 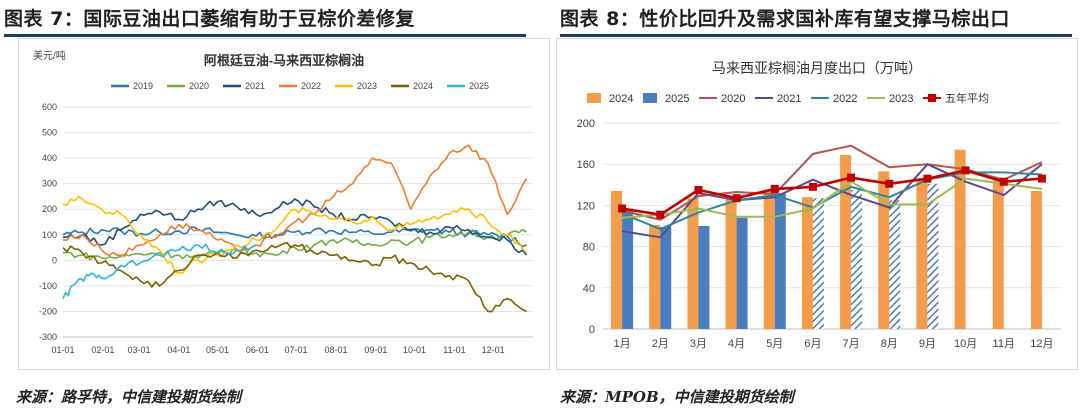 I want to click on marker-五年平均-12月, so click(x=1041, y=178).